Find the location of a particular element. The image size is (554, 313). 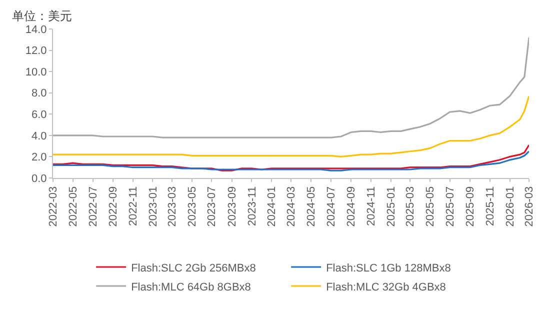

x-tick-label: 2024-01 is located at coordinates (272, 206).